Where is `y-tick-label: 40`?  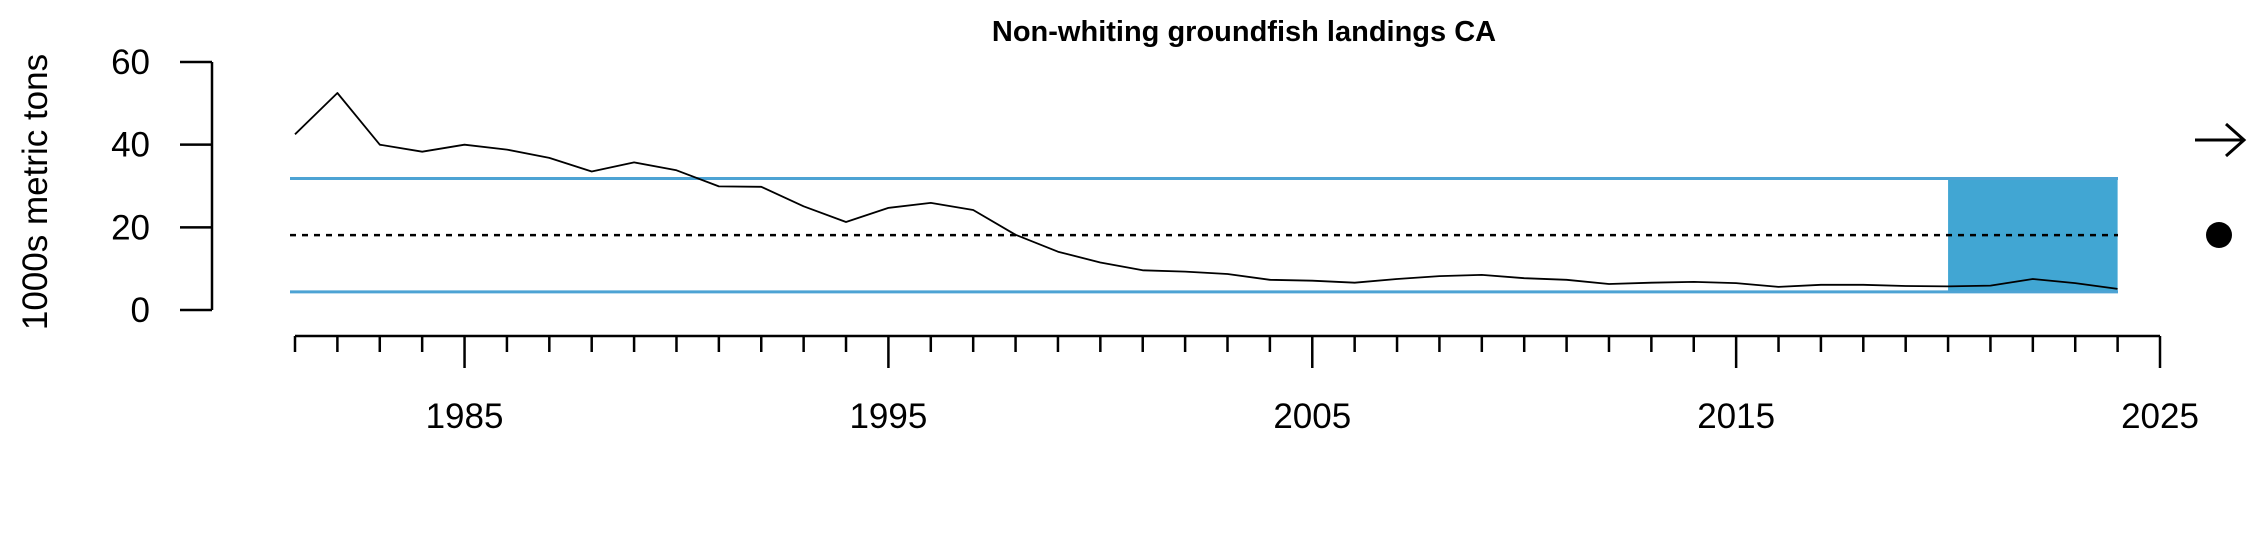 y-tick-label: 40 is located at coordinates (130, 145).